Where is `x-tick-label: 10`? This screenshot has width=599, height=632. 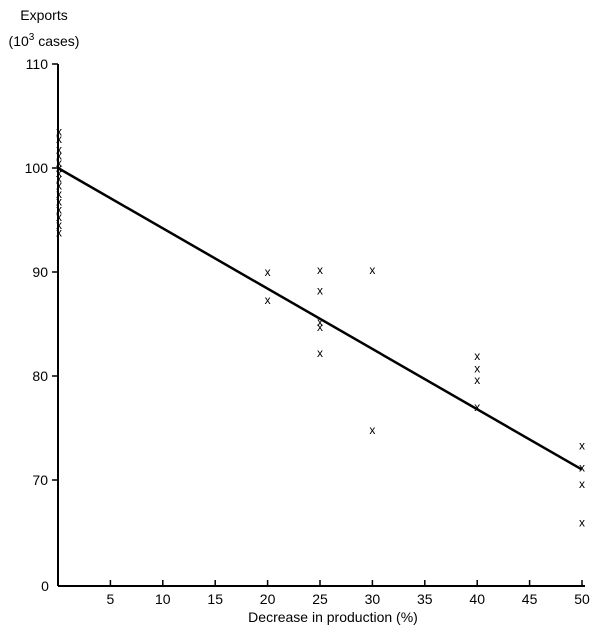 x-tick-label: 10 is located at coordinates (163, 599).